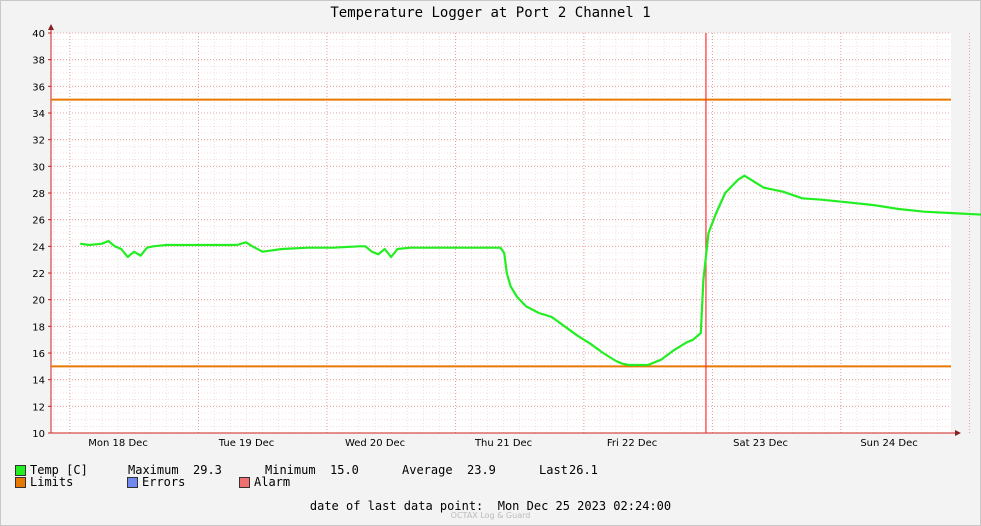 This screenshot has height=526, width=981. What do you see at coordinates (20, 470) in the screenshot?
I see `temp-swatch` at bounding box center [20, 470].